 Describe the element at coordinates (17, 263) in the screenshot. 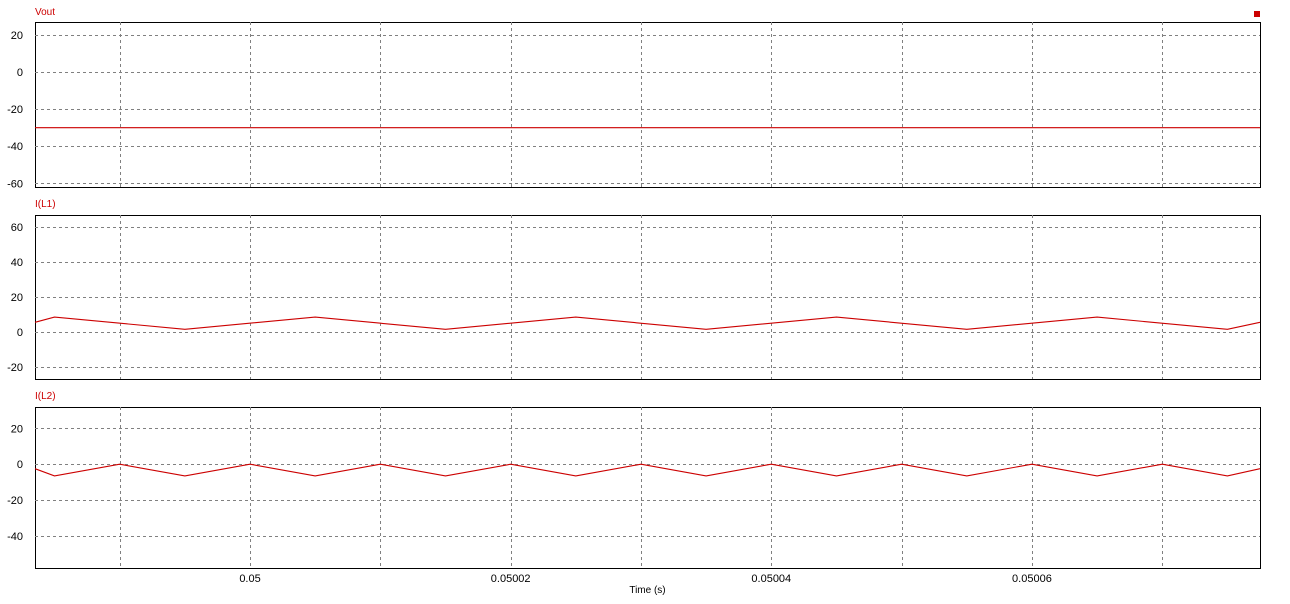

I see `y-tick-label: 40` at that location.